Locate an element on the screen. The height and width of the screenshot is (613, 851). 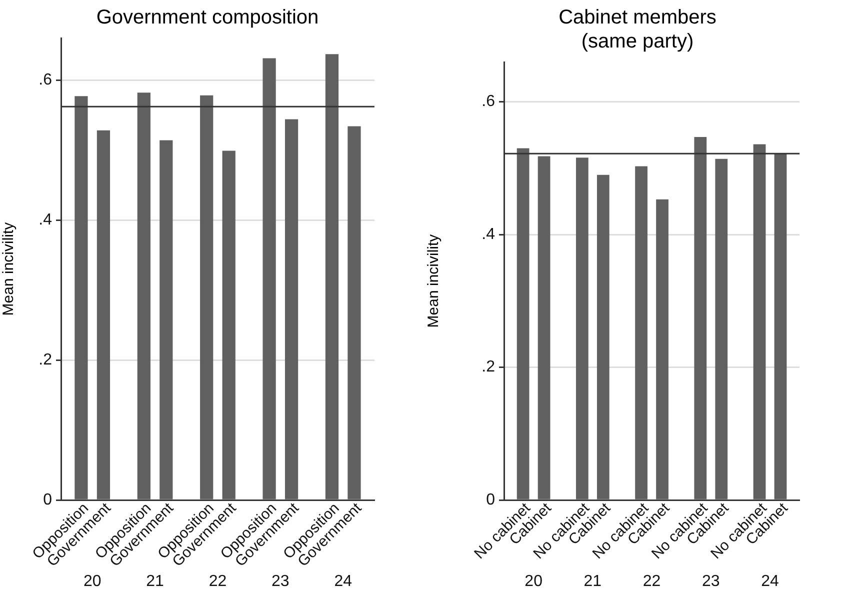
chart-title: Government composition is located at coordinates (207, 17).